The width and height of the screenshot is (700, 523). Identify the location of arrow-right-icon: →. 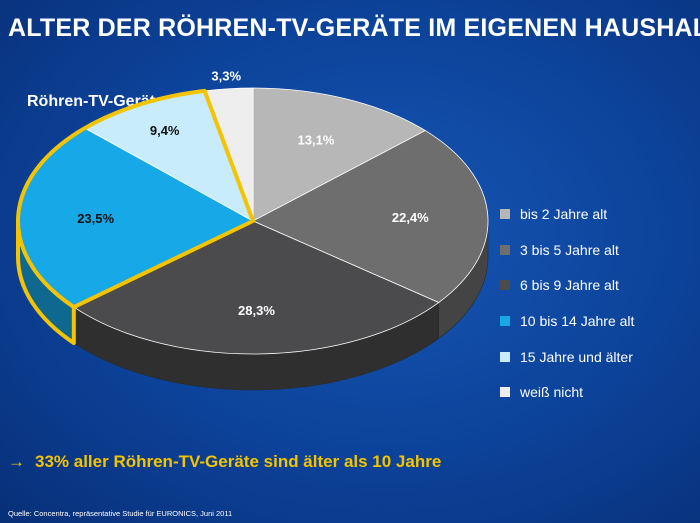
(16, 461).